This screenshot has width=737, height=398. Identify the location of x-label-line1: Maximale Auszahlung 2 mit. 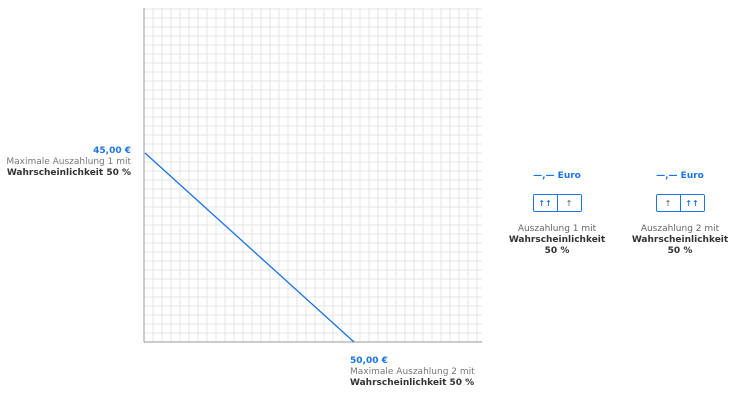
(412, 372).